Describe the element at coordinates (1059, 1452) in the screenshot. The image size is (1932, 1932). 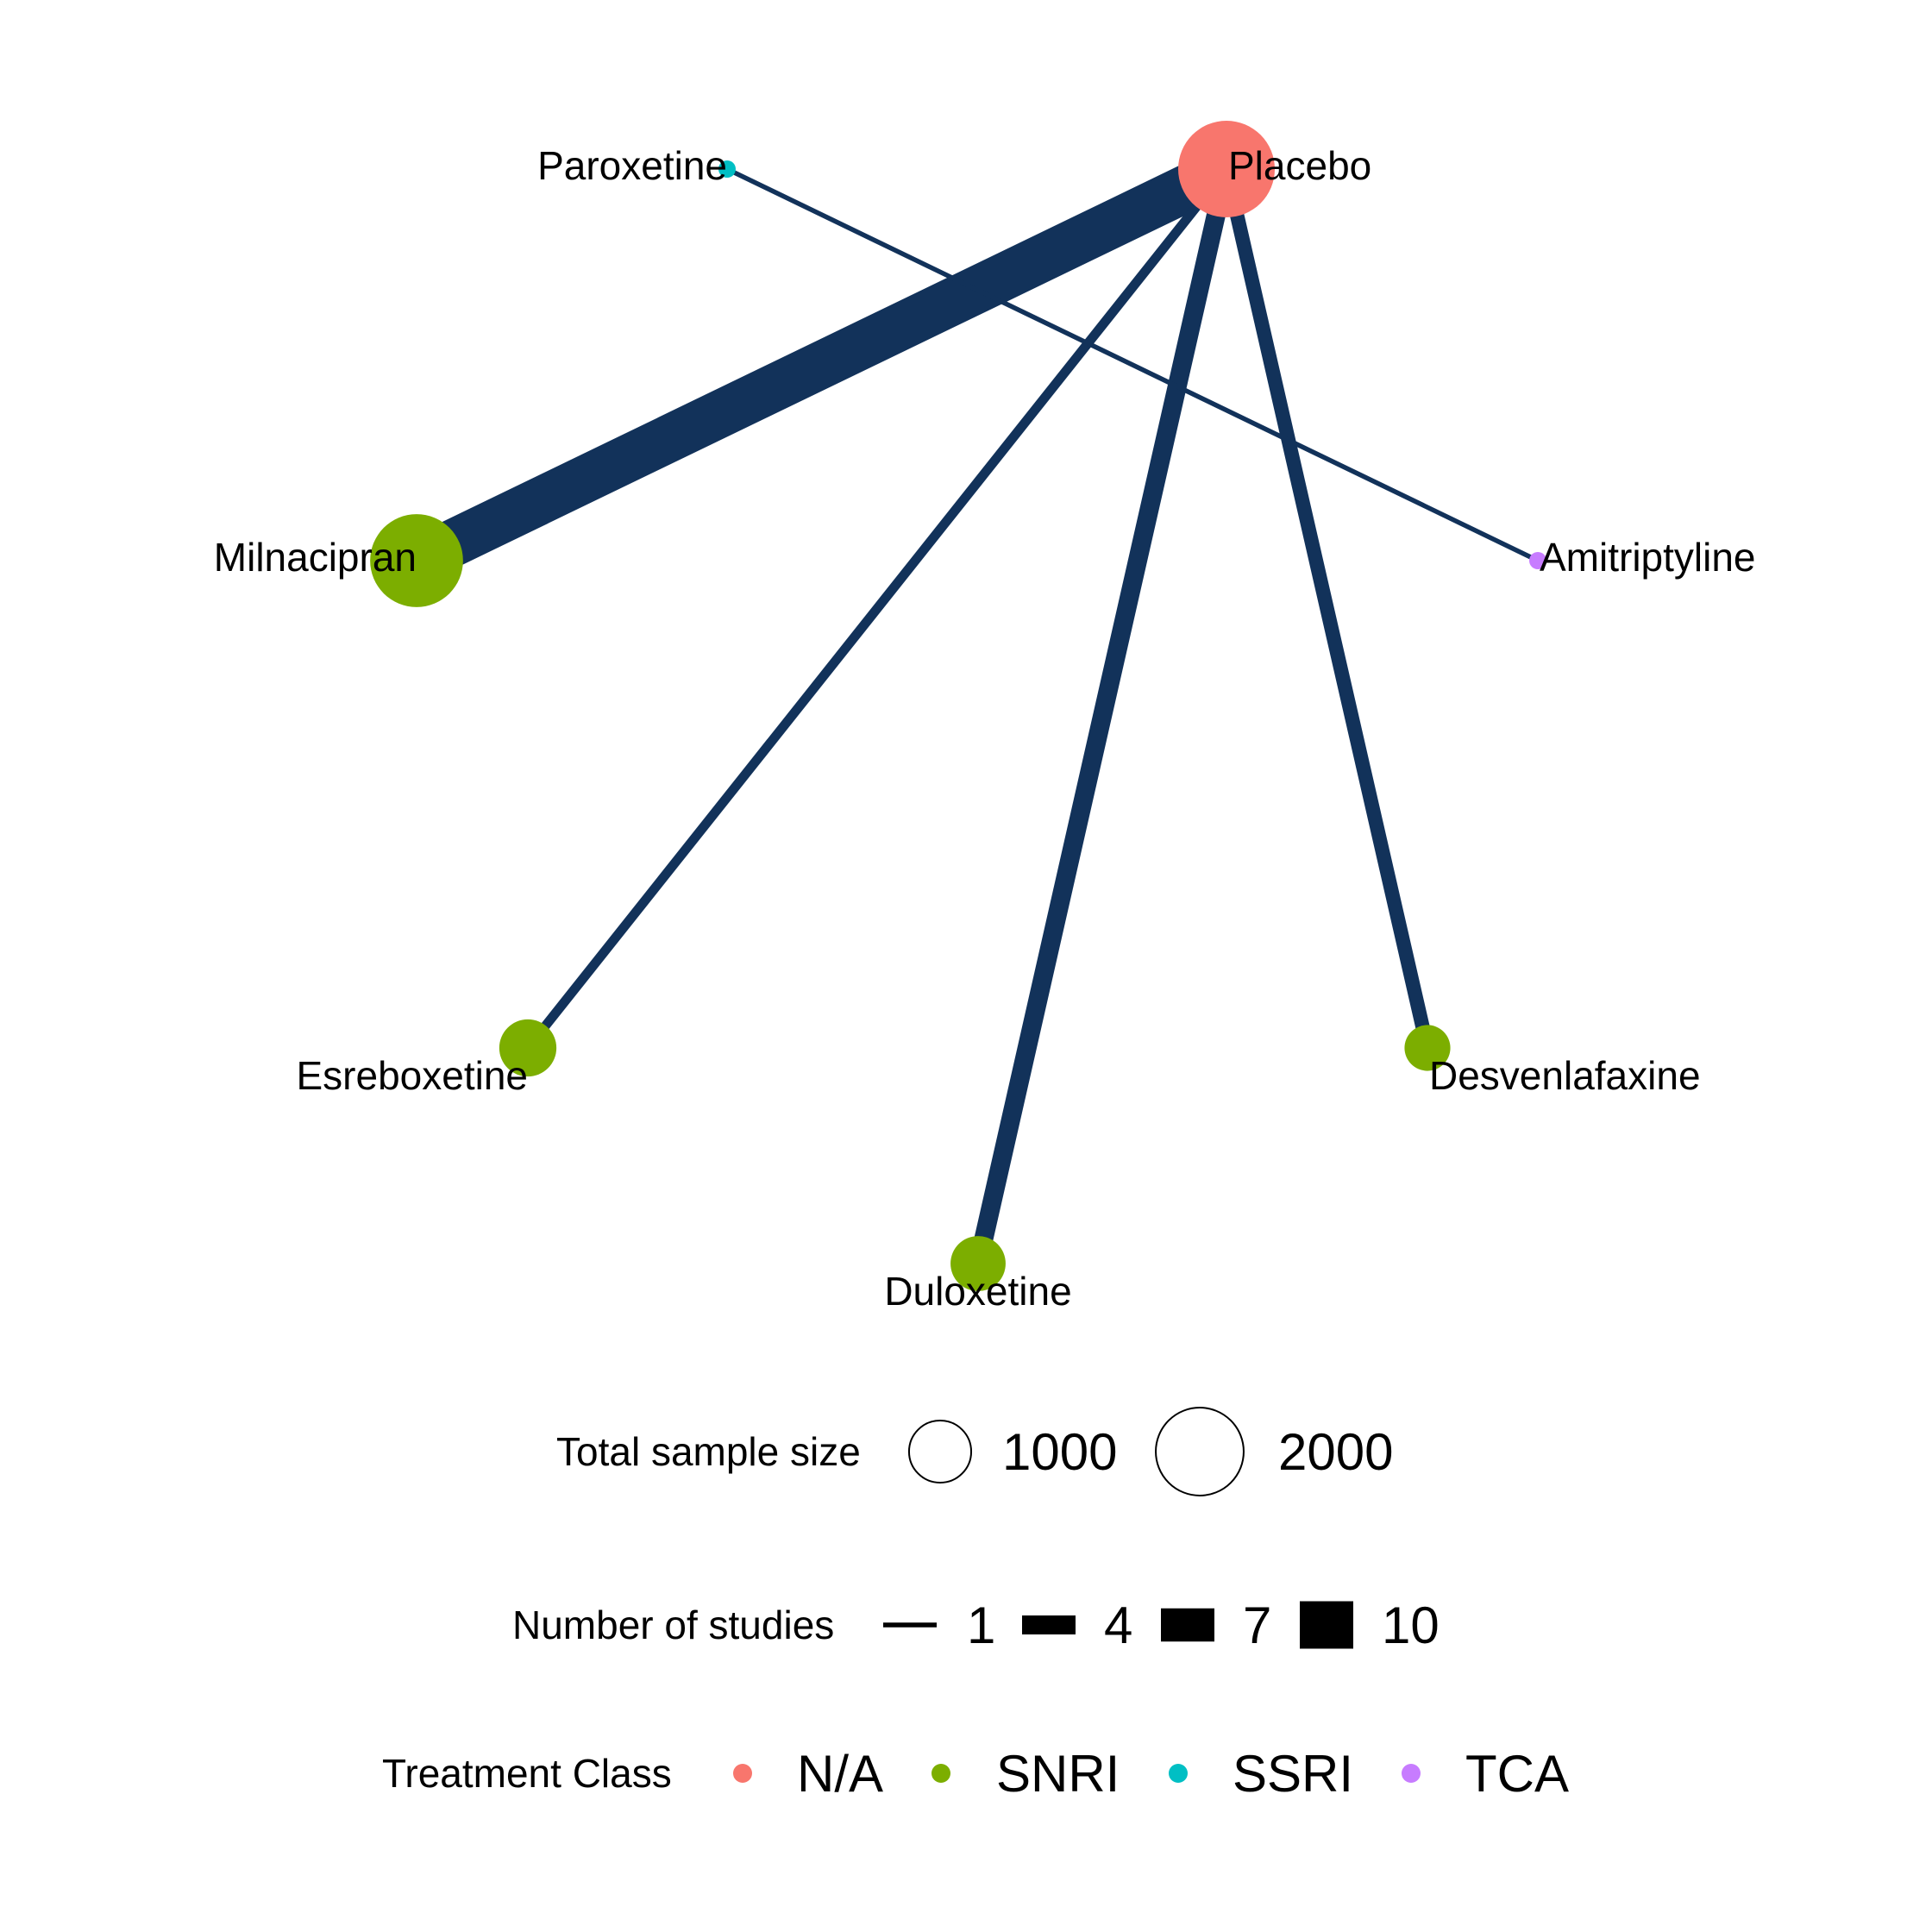
I see `legend-sample-size-label-1000: 1000` at that location.